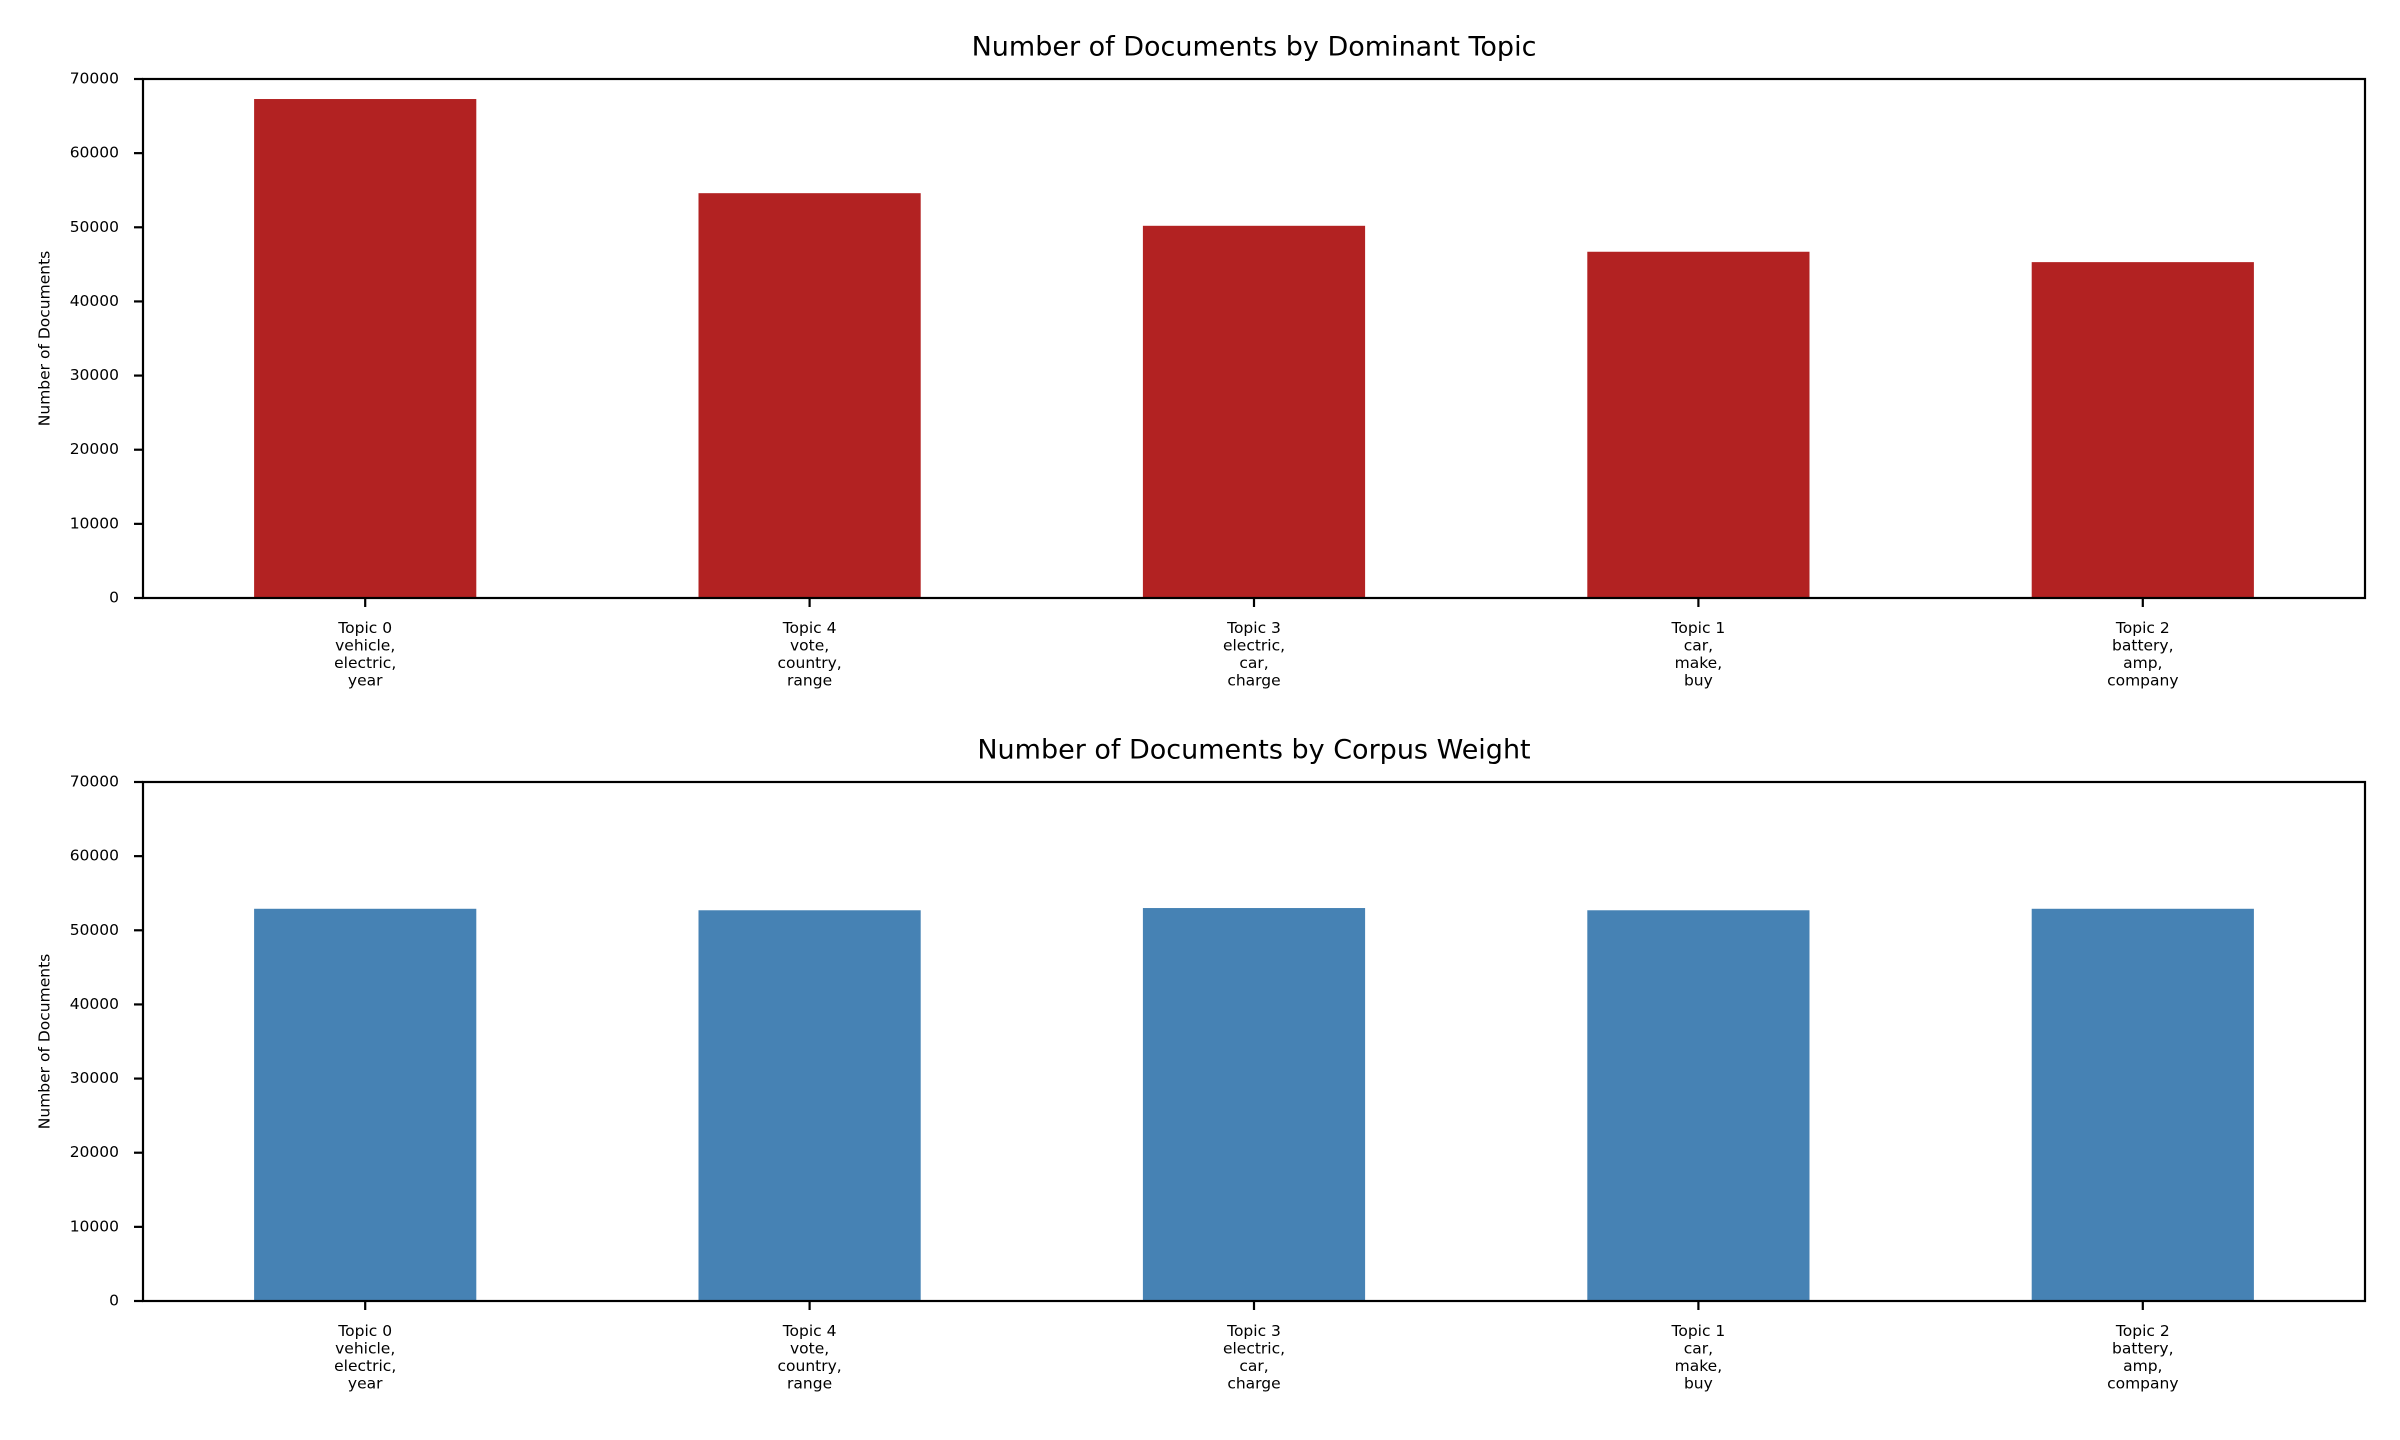  What do you see at coordinates (1254, 47) in the screenshot?
I see `chart-title: Number of Documents by Dominant Topic` at bounding box center [1254, 47].